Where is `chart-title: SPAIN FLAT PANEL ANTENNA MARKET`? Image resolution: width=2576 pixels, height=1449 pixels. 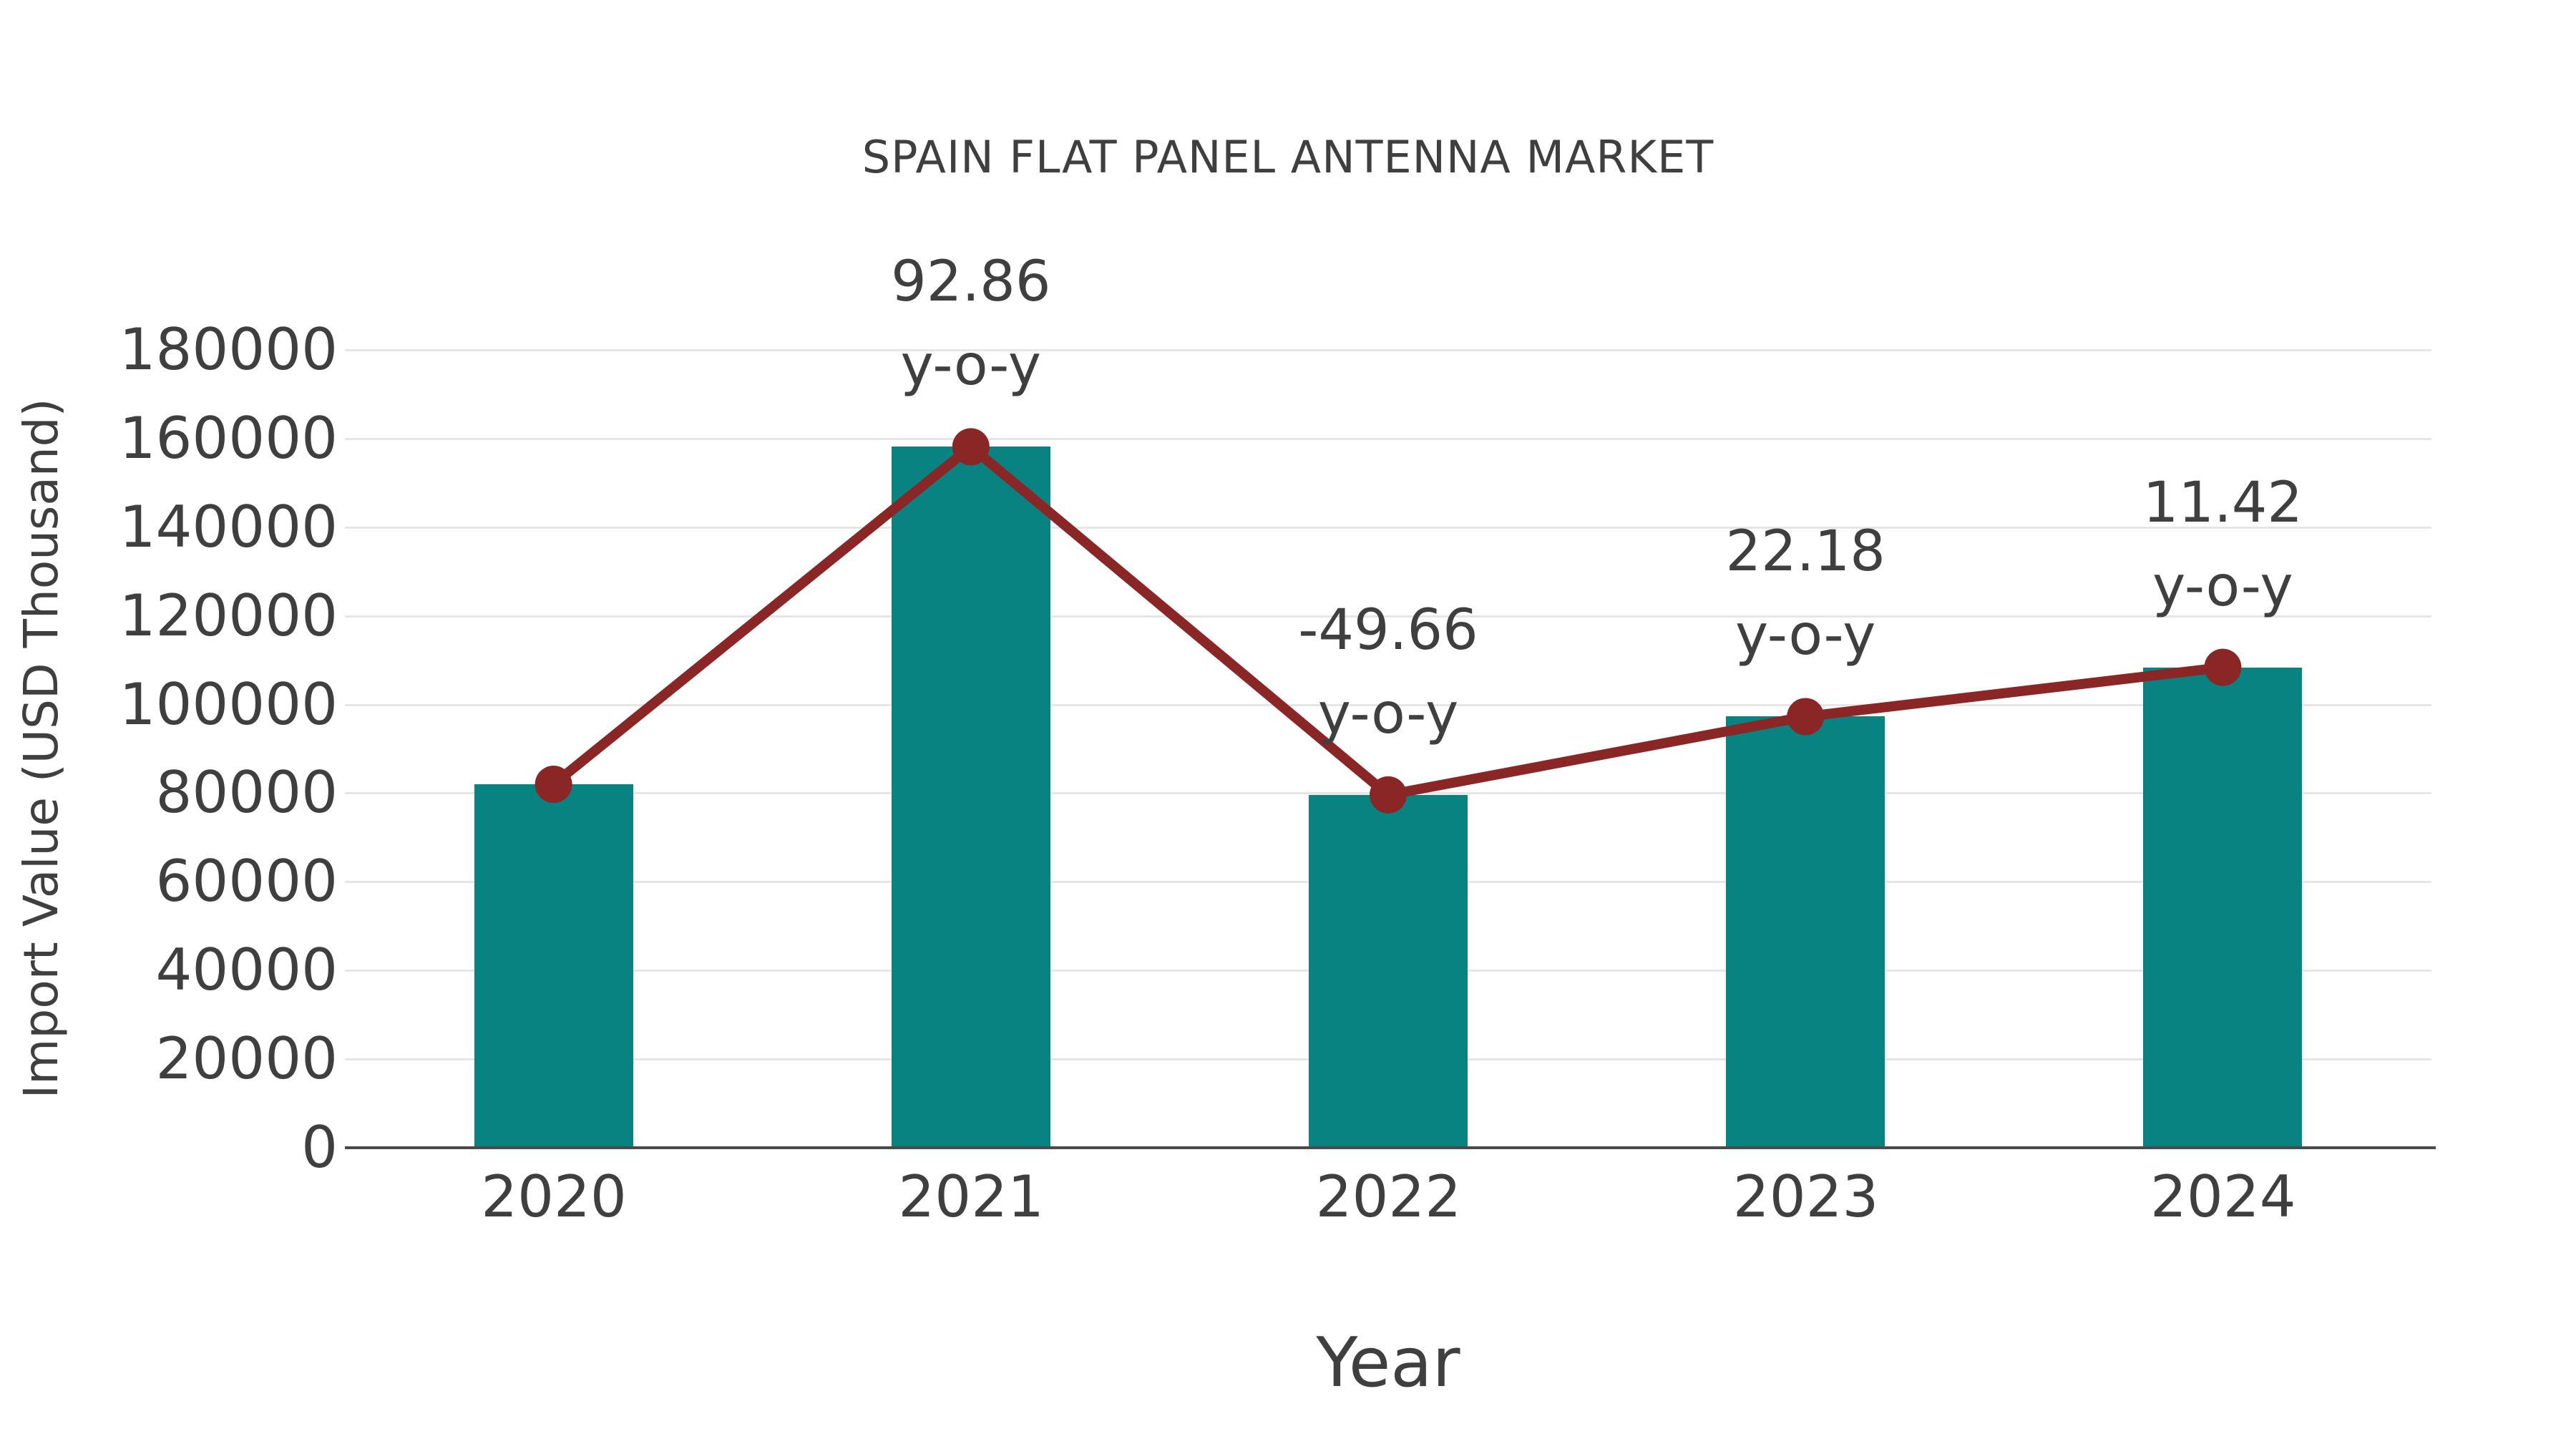
chart-title: SPAIN FLAT PANEL ANTENNA MARKET is located at coordinates (1288, 157).